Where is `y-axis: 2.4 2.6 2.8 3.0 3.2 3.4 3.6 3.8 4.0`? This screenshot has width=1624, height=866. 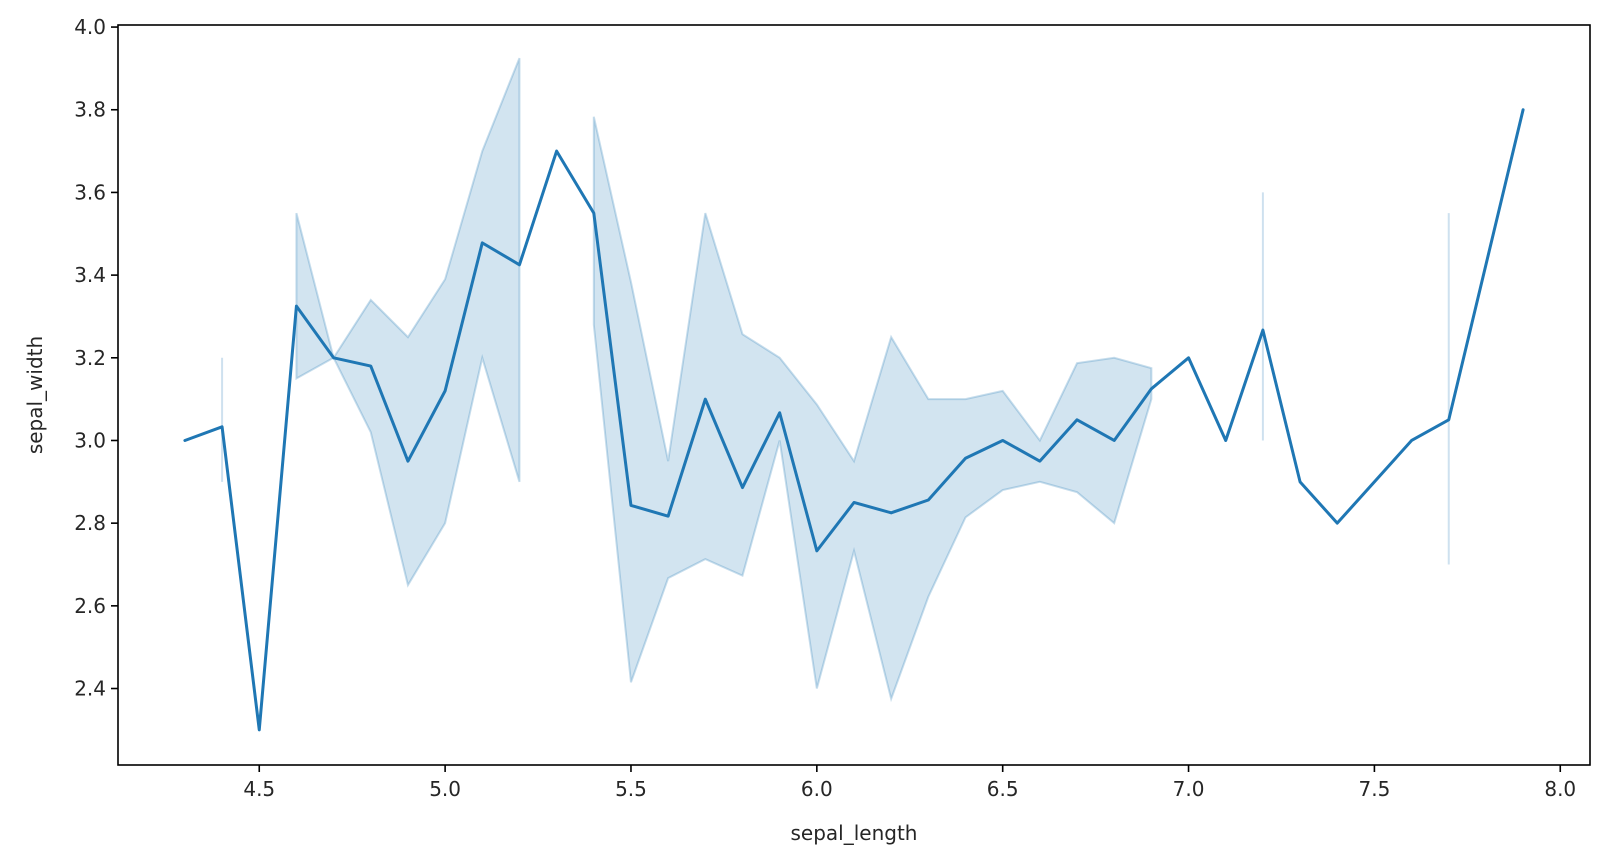 y-axis: 2.4 2.6 2.8 3.0 3.2 3.4 3.6 3.8 4.0 is located at coordinates (96, 358).